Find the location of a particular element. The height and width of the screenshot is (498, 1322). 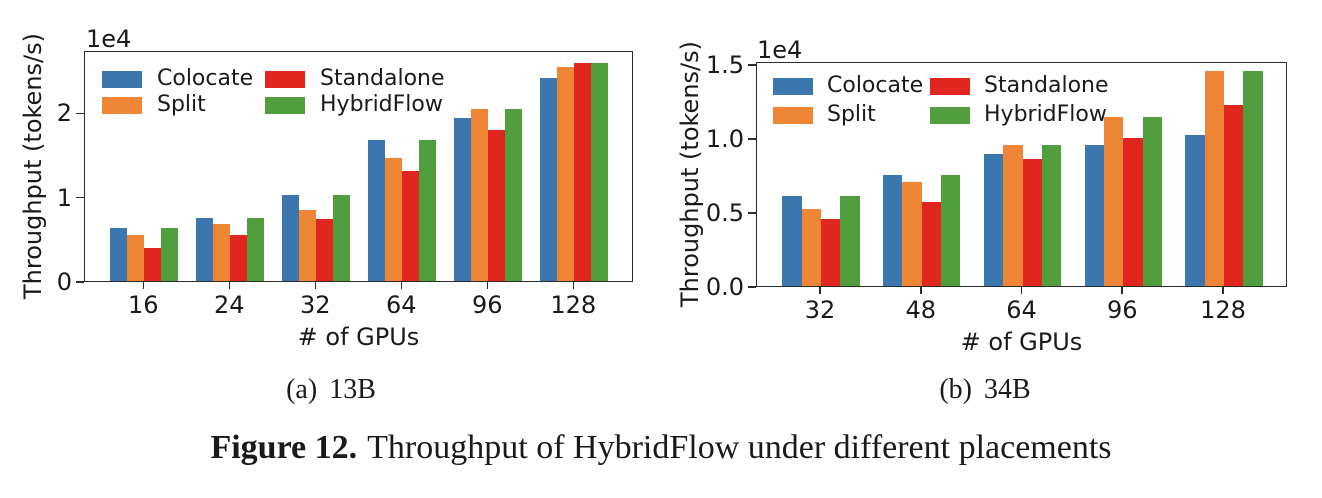

x-tick-label: 96 is located at coordinates (1122, 310).